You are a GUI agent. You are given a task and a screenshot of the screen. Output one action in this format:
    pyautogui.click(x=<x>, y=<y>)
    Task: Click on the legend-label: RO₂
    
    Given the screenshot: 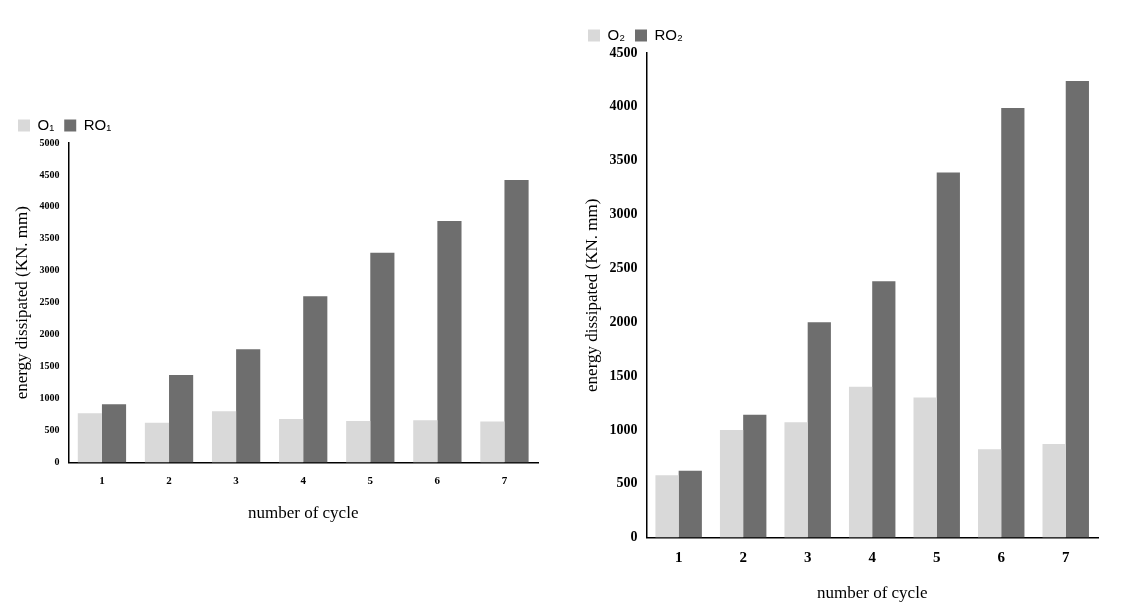 What is the action you would take?
    pyautogui.click(x=668, y=34)
    